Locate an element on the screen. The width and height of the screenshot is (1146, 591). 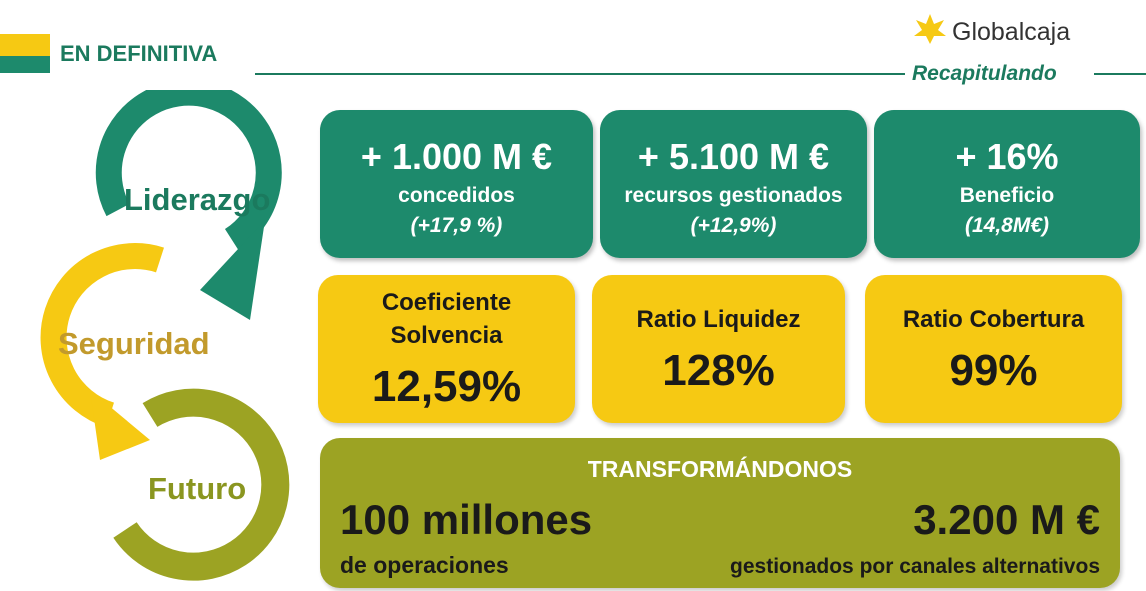
ratio-card: Ratio Liquidez 128% is located at coordinates (718, 349).